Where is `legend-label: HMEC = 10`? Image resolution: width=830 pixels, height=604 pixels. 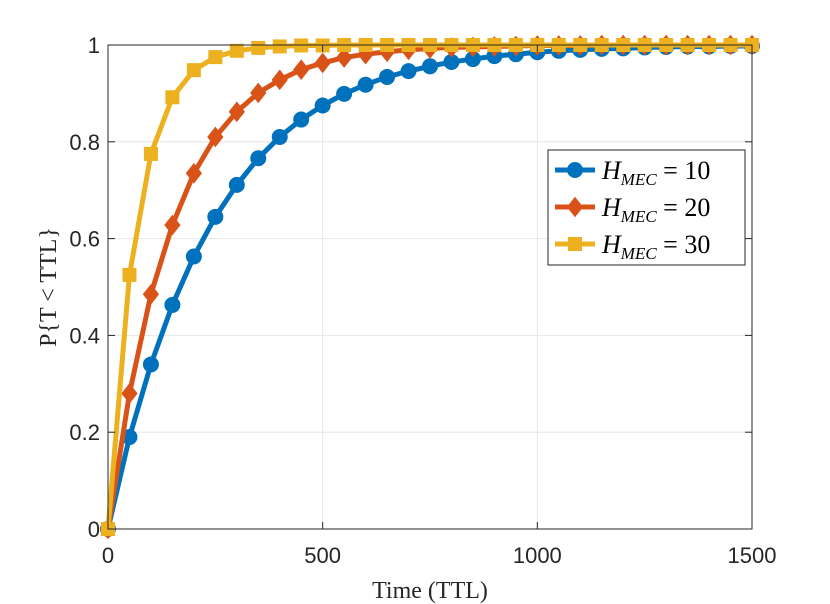
legend-label: HMEC = 10 is located at coordinates (655, 172).